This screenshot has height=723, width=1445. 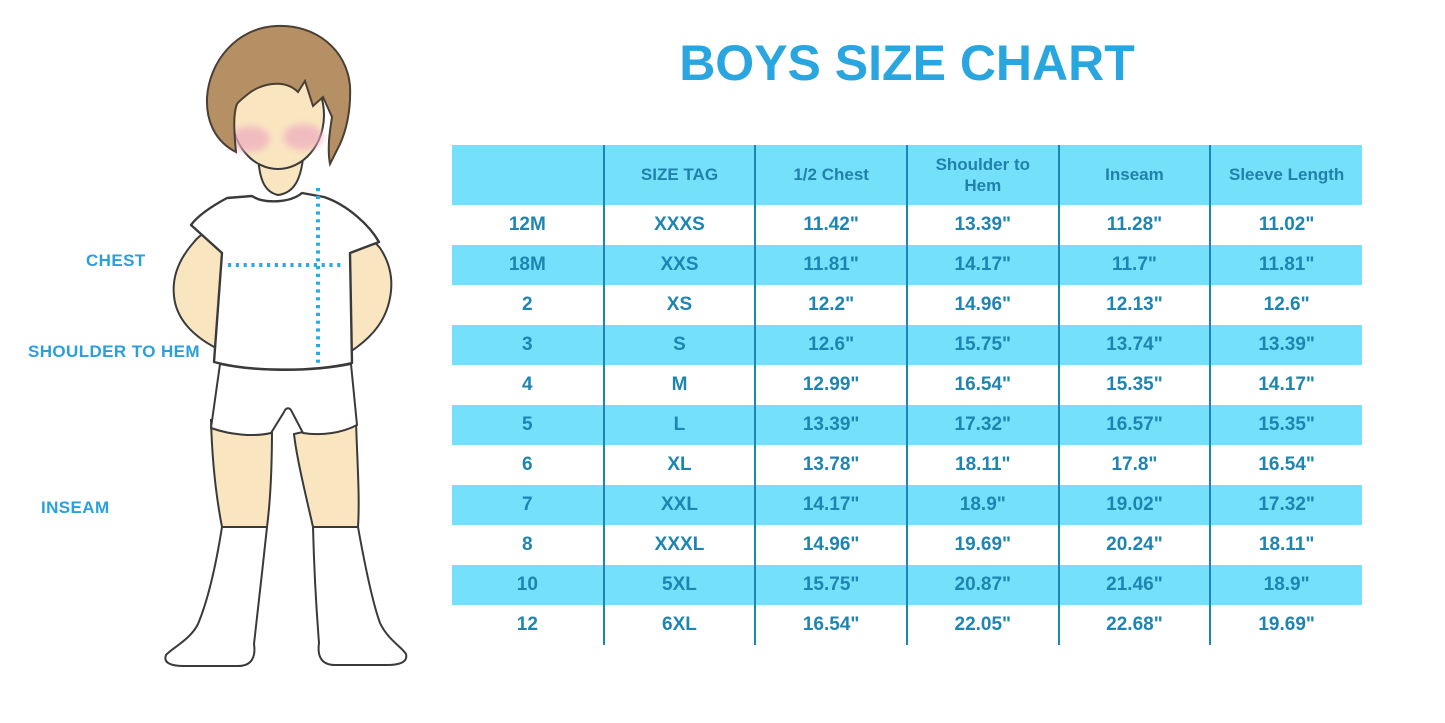 I want to click on column-header-half-chest: 1/2 Chest, so click(x=830, y=175).